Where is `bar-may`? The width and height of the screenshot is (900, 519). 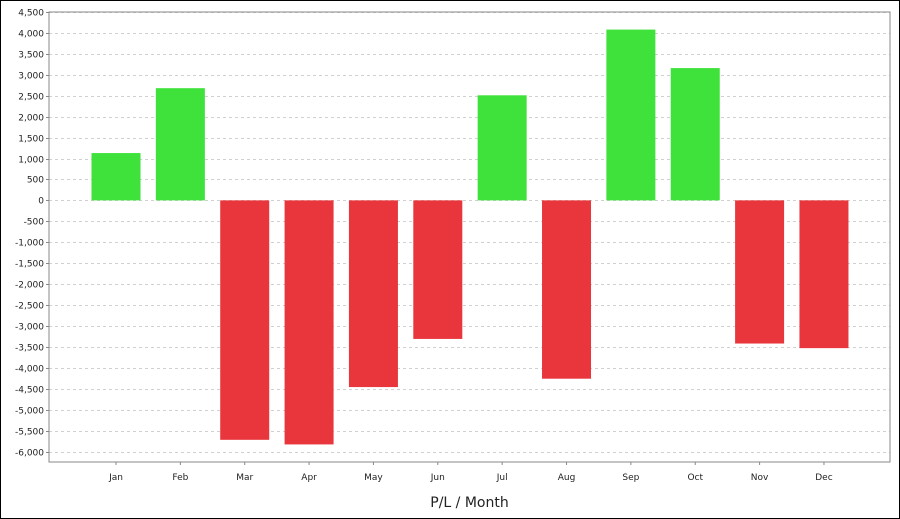 bar-may is located at coordinates (373, 294).